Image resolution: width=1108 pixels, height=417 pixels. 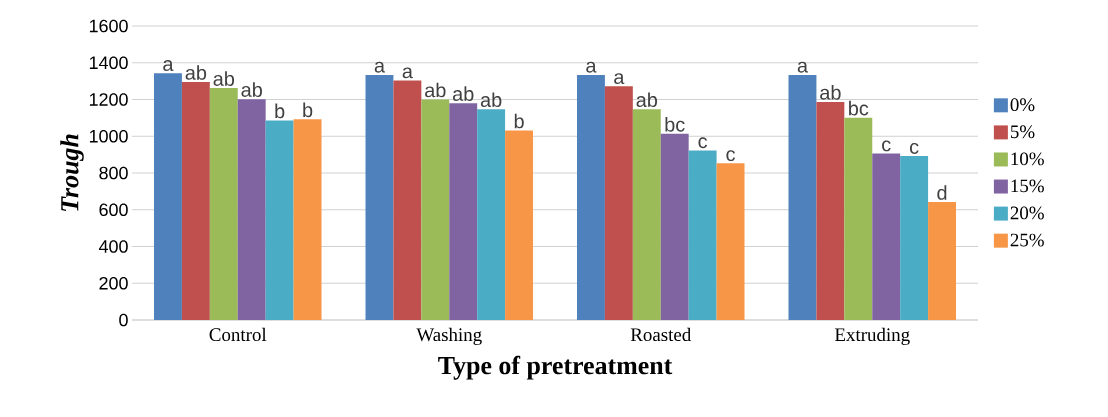 I want to click on x-tick-label: Washing, so click(x=449, y=336).